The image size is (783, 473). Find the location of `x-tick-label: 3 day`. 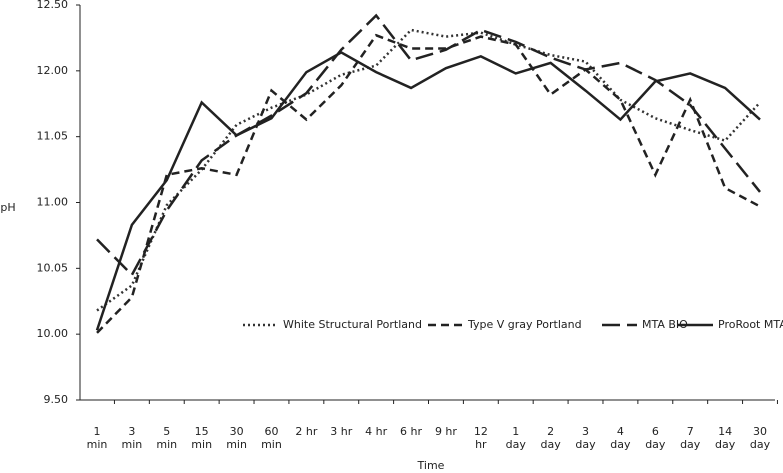

x-tick-label: 3 day is located at coordinates (585, 438).